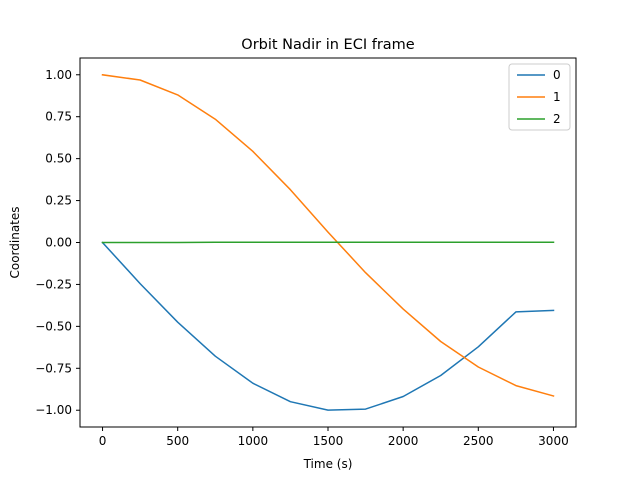 This screenshot has width=640, height=480. Describe the element at coordinates (328, 45) in the screenshot. I see `chart-title: Orbit Nadir in ECI frame` at that location.